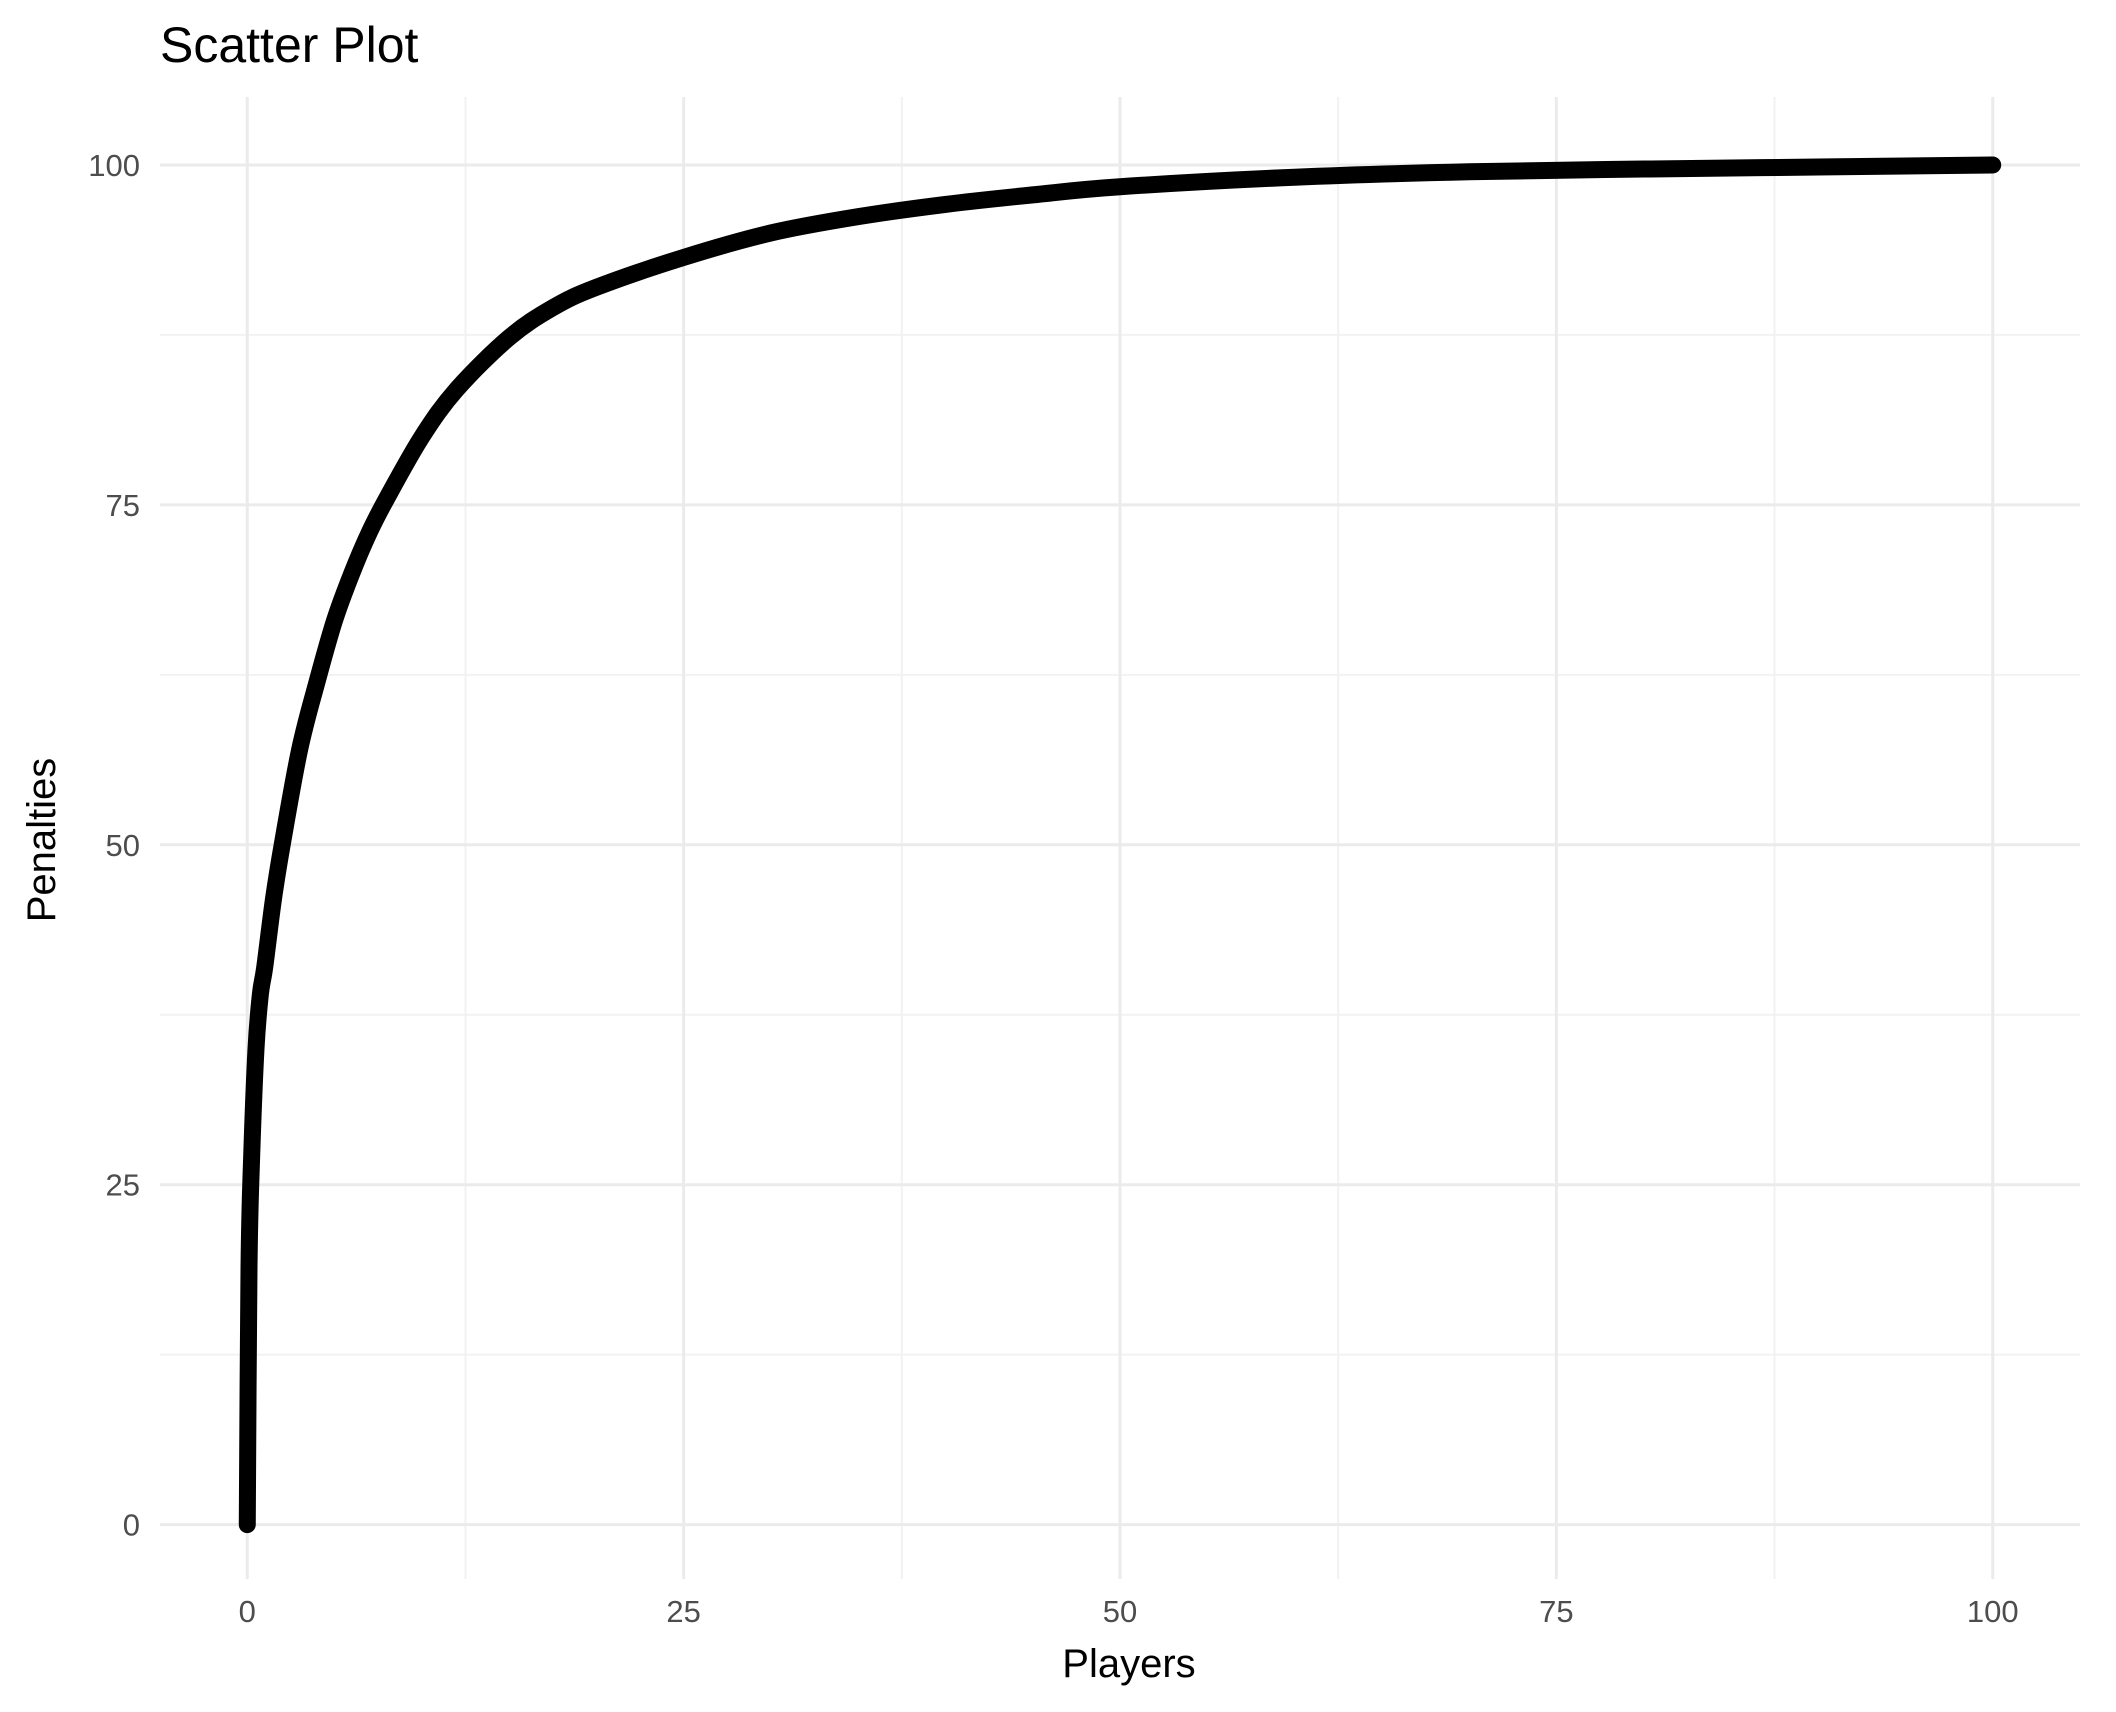  What do you see at coordinates (683, 1611) in the screenshot?
I see `x-tick-label: 25` at bounding box center [683, 1611].